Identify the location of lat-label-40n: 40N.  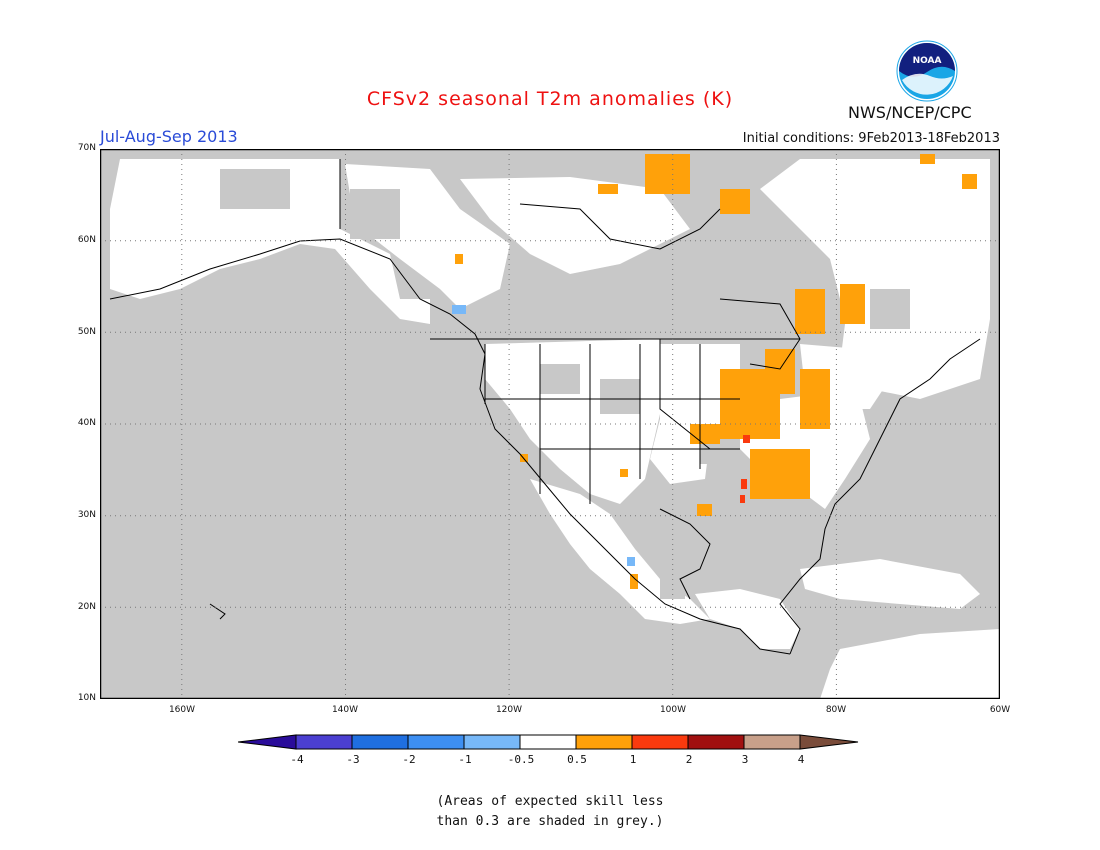
(86, 423).